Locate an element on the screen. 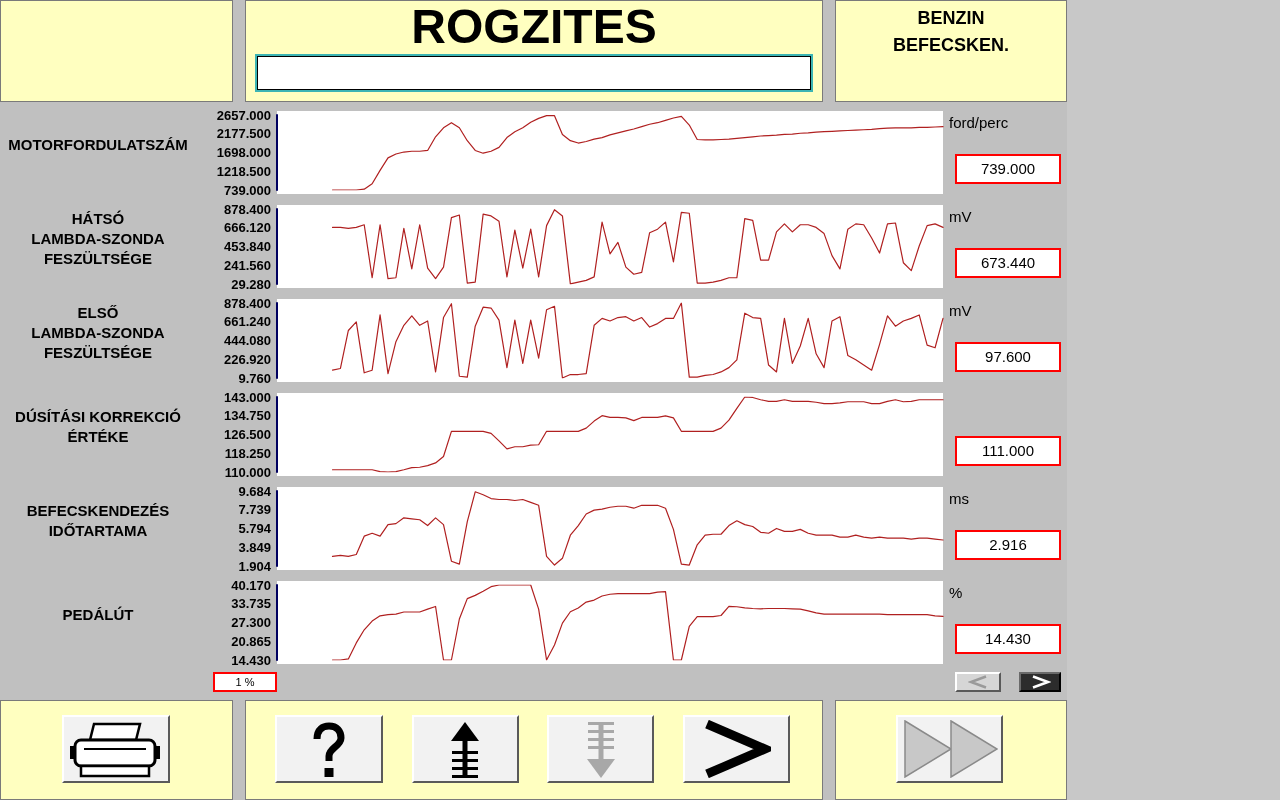  y-tick-label: 739.000 is located at coordinates (247, 190).